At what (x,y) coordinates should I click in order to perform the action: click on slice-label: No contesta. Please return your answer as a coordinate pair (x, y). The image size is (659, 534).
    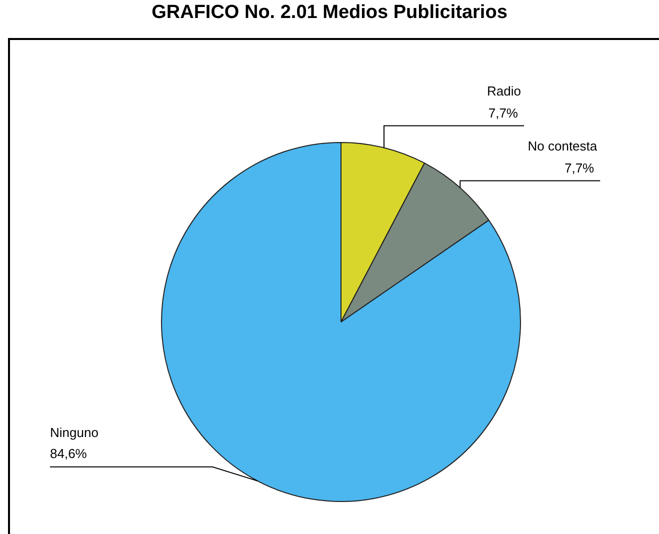
    Looking at the image, I should click on (563, 146).